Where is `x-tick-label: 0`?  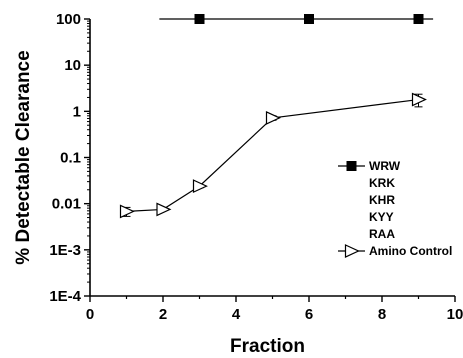 x-tick-label: 0 is located at coordinates (90, 314).